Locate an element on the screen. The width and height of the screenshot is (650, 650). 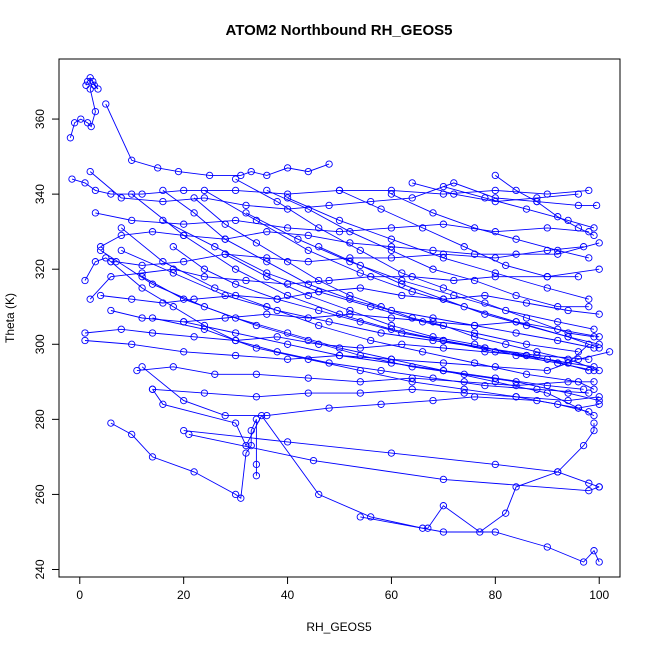
y-tick-label: 260 is located at coordinates (40, 494).